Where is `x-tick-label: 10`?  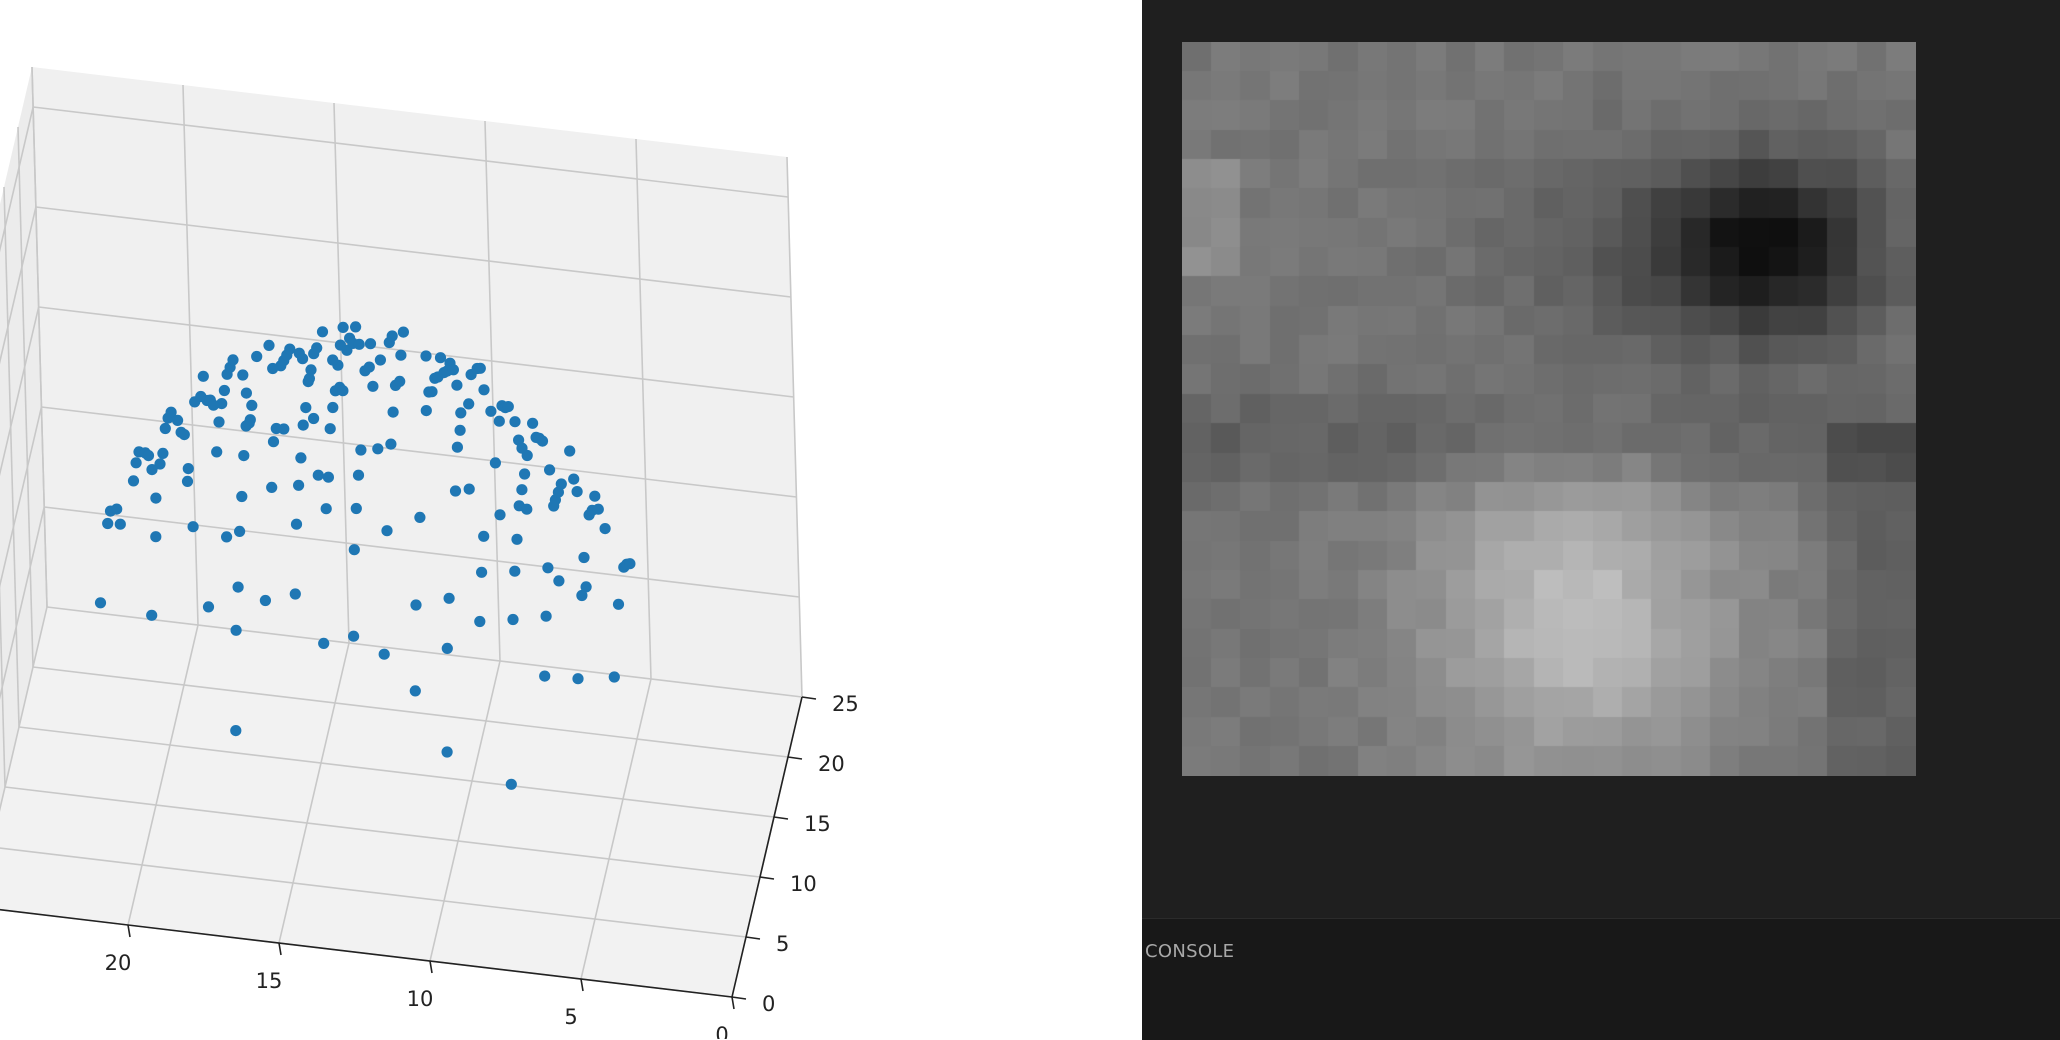
x-tick-label: 10 is located at coordinates (420, 999).